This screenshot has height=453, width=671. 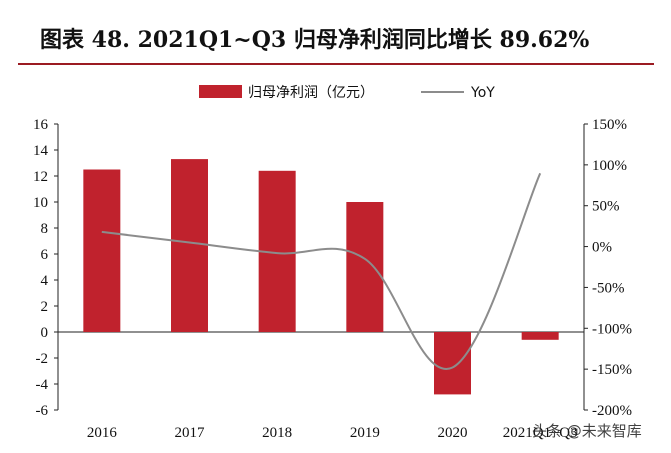 What do you see at coordinates (42, 411) in the screenshot?
I see `left-axis-tick-label: -6` at bounding box center [42, 411].